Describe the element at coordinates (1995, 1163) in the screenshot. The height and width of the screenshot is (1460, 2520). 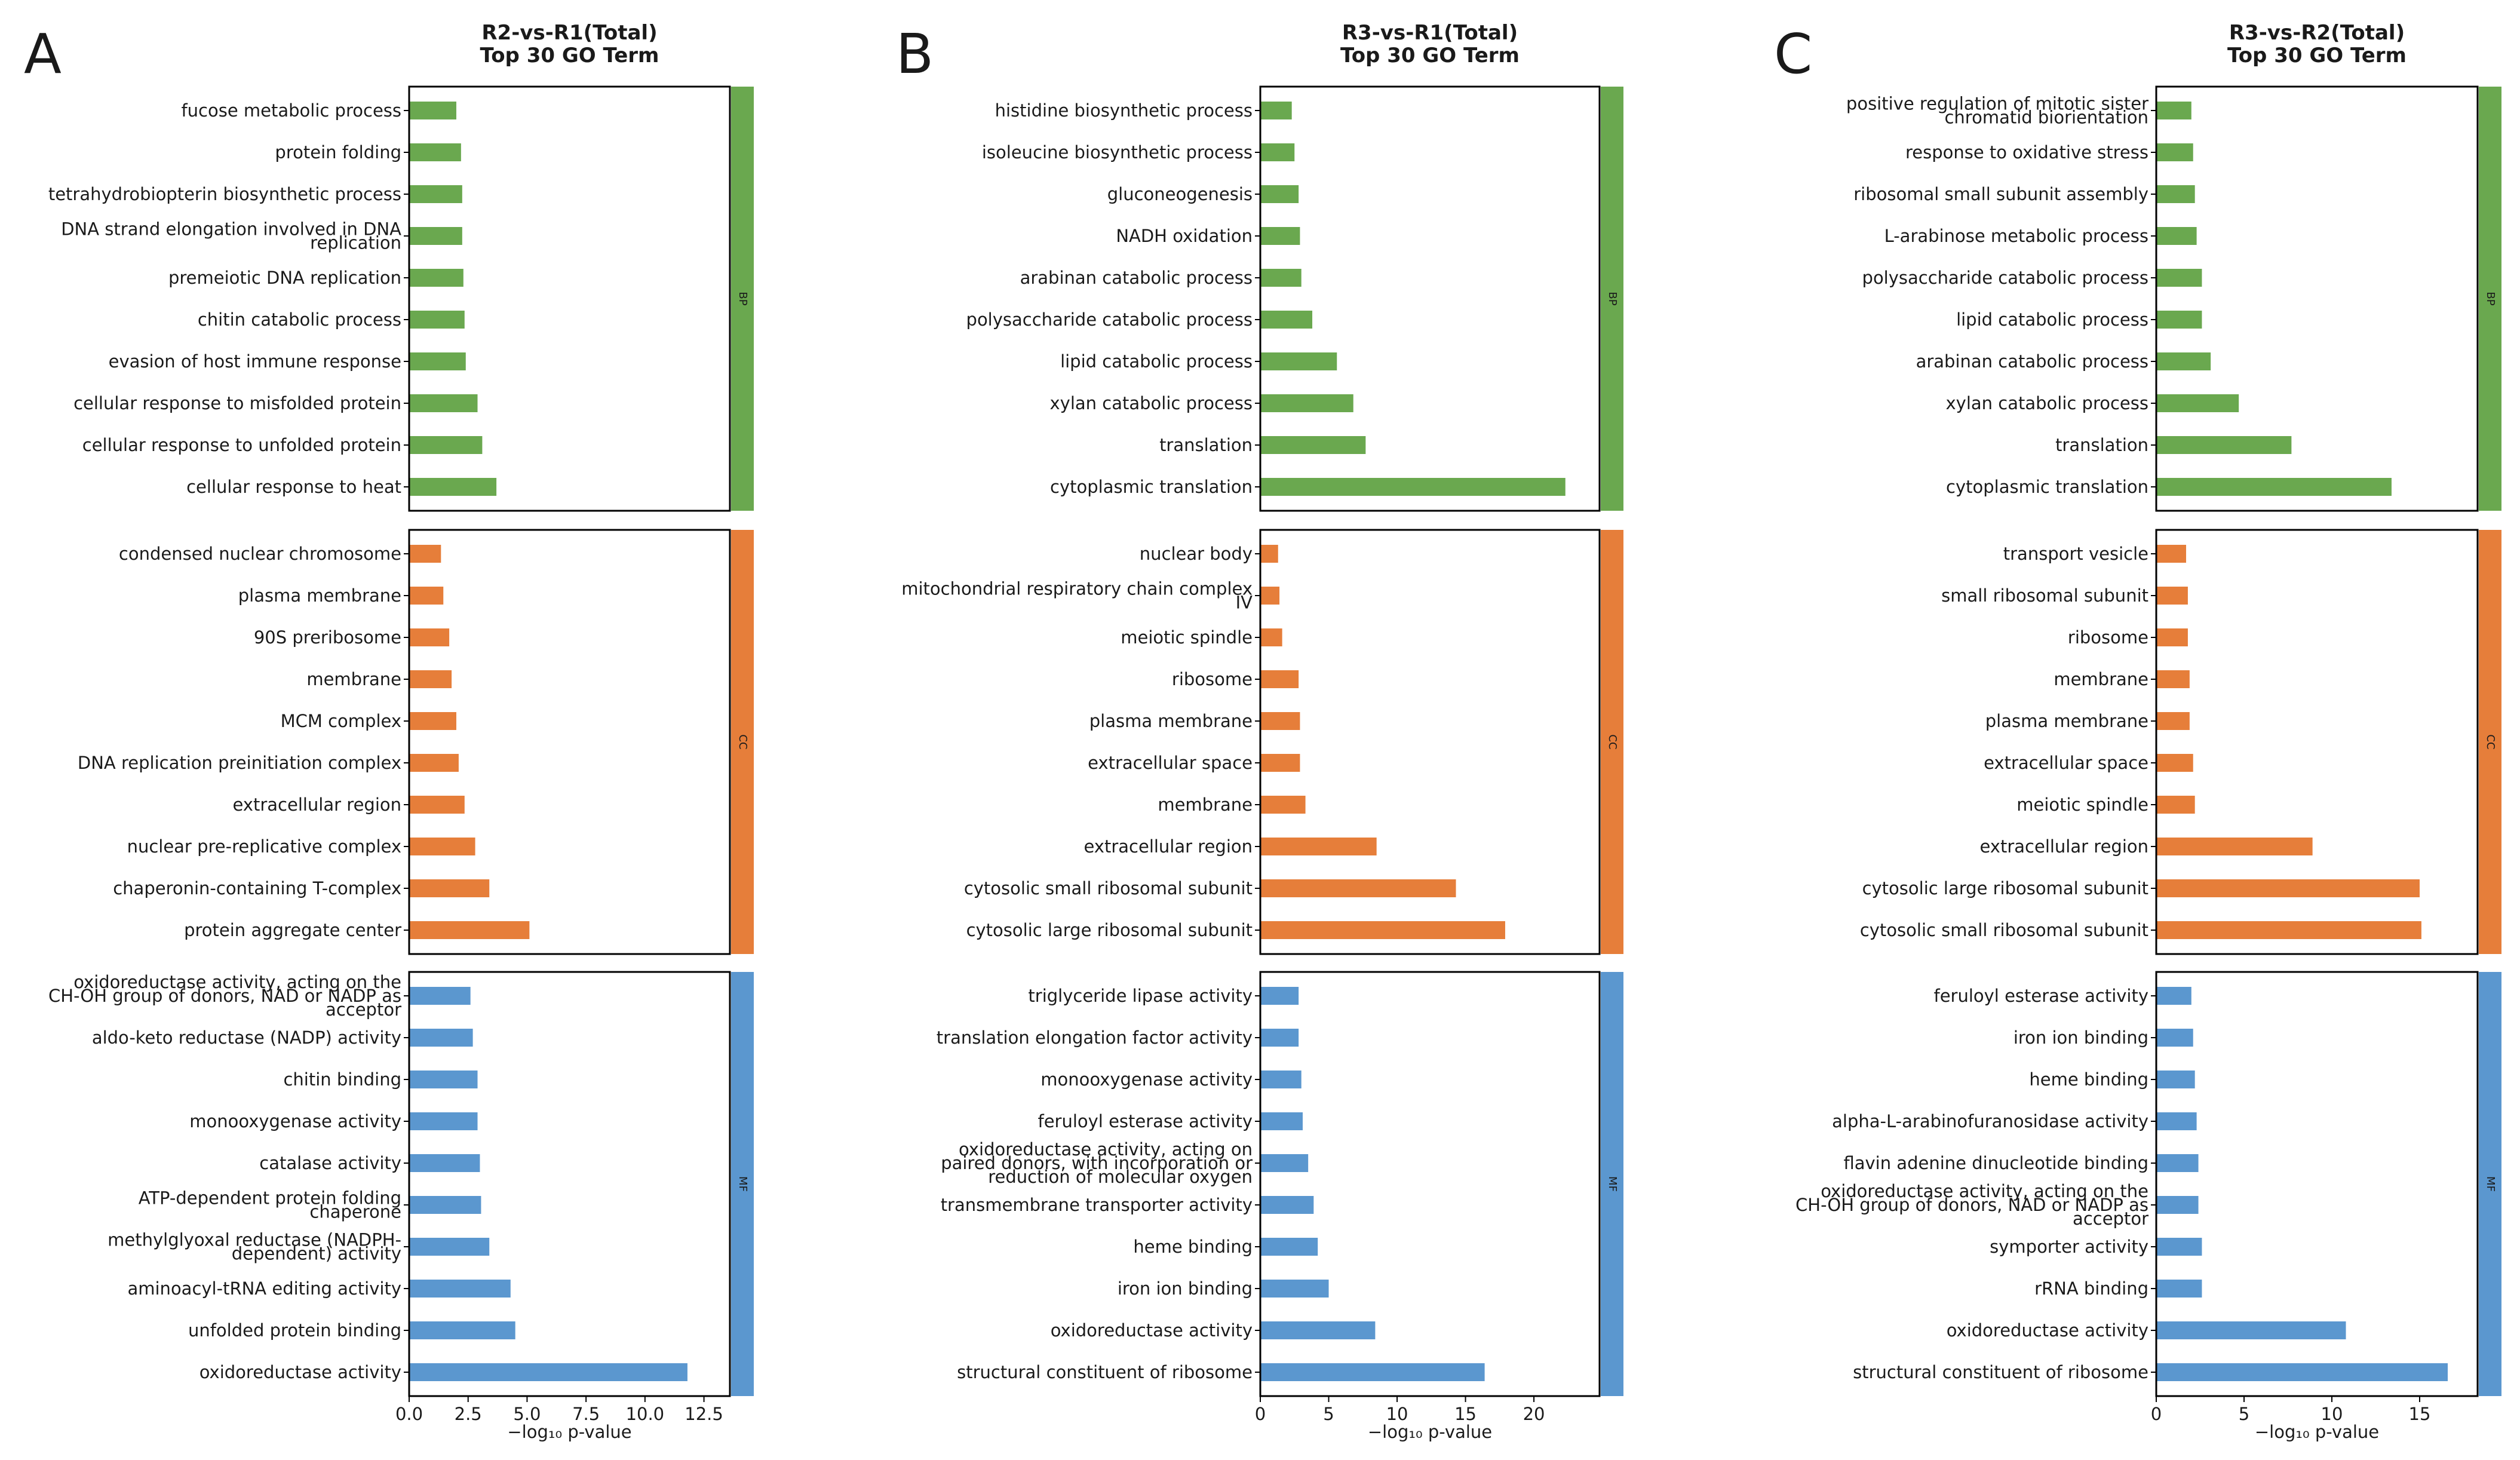
I see `term-label: flavin adenine dinucleotide binding` at that location.